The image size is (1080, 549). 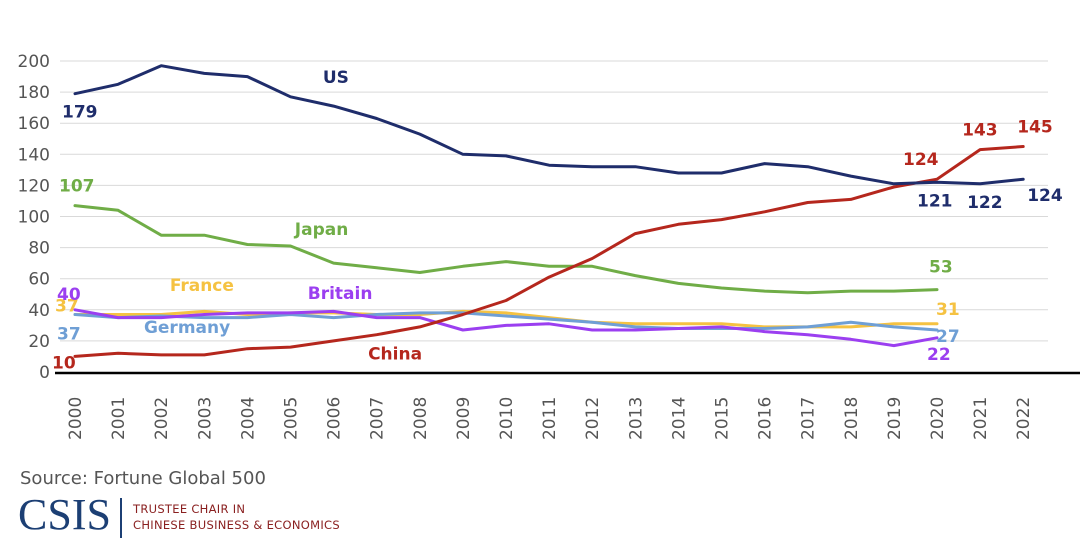 What do you see at coordinates (980, 131) in the screenshot?
I see `data-label-china-2021: 143` at bounding box center [980, 131].